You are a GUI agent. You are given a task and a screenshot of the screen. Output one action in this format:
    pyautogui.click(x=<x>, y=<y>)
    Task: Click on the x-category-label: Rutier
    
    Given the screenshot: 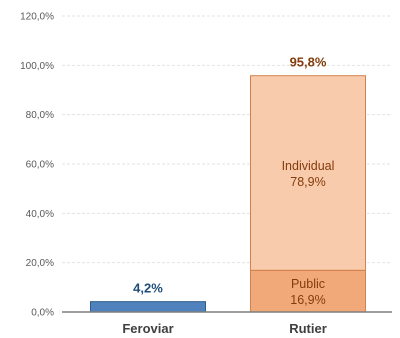 What is the action you would take?
    pyautogui.click(x=308, y=328)
    